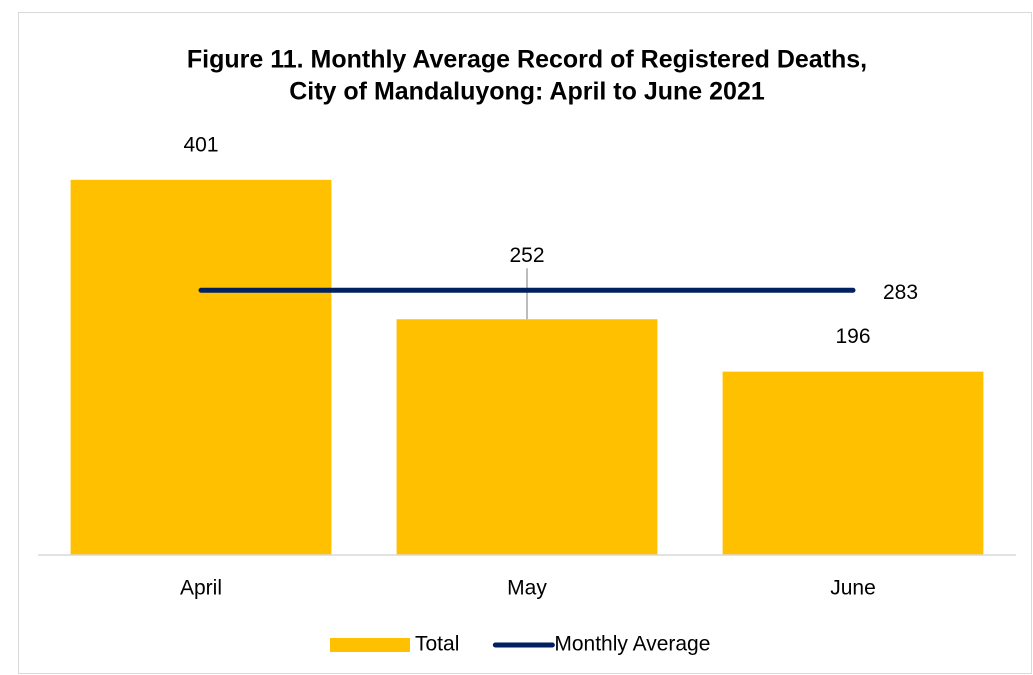 The height and width of the screenshot is (675, 1033). I want to click on x-tick-label: May, so click(527, 588).